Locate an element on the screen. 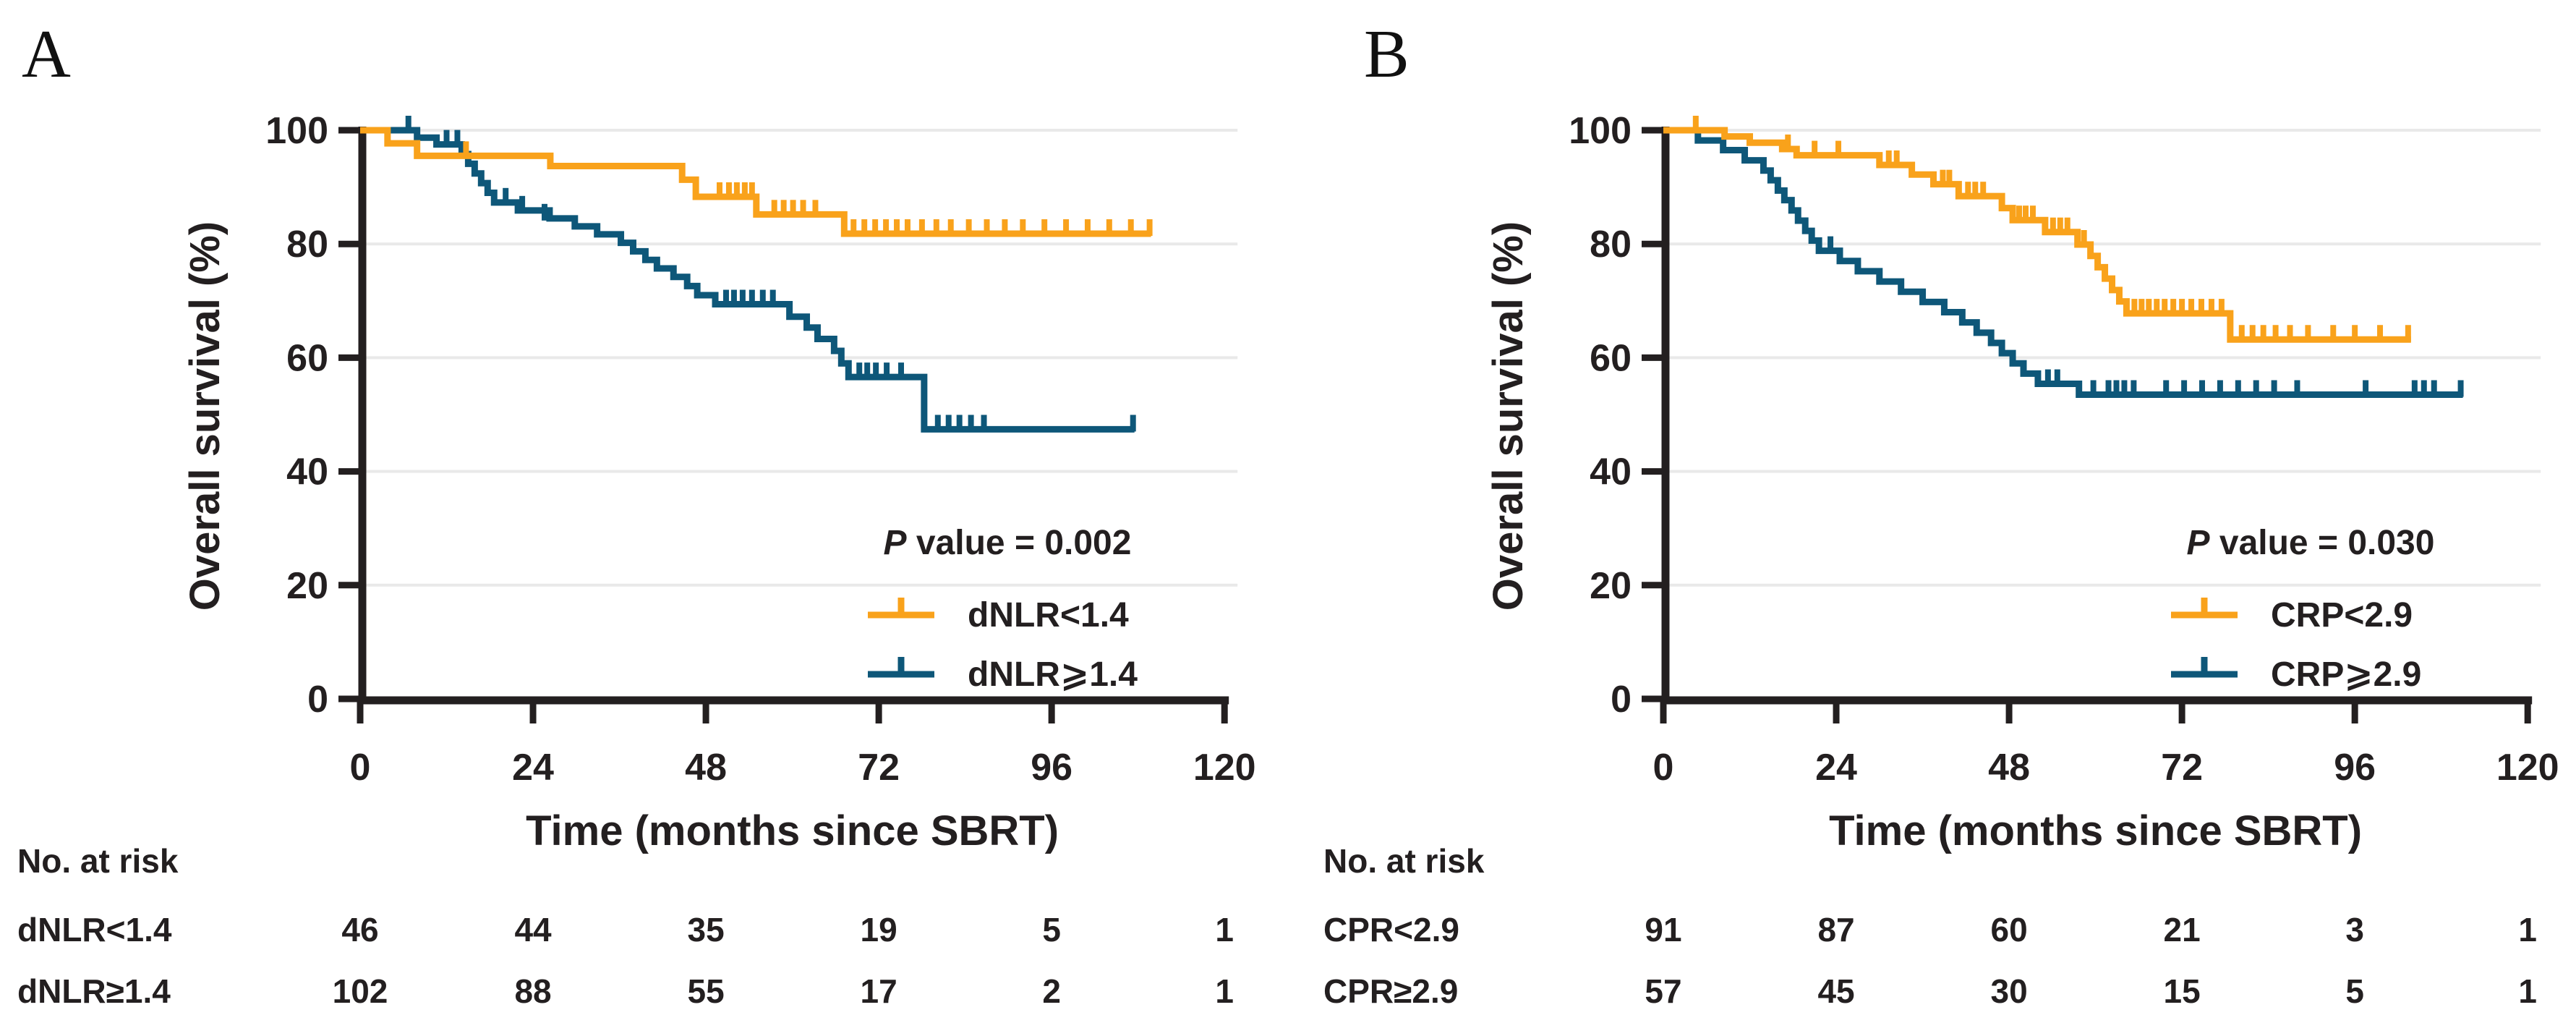 This screenshot has width=2576, height=1023. p-value-label: P value = 0.002 is located at coordinates (1008, 543).